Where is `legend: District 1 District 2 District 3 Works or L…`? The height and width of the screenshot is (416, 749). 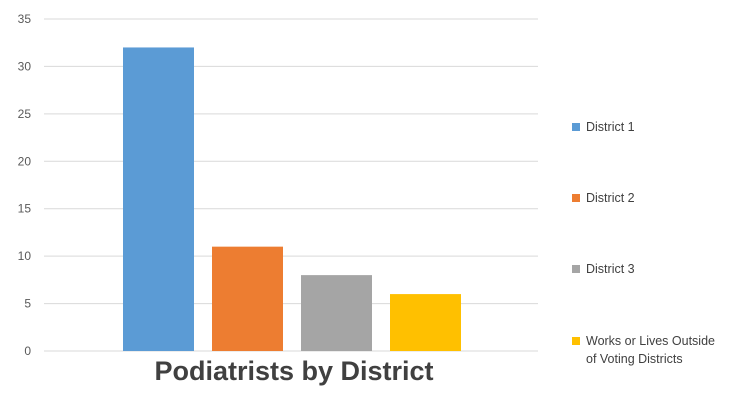 legend: District 1 District 2 District 3 Works or L… is located at coordinates (643, 243).